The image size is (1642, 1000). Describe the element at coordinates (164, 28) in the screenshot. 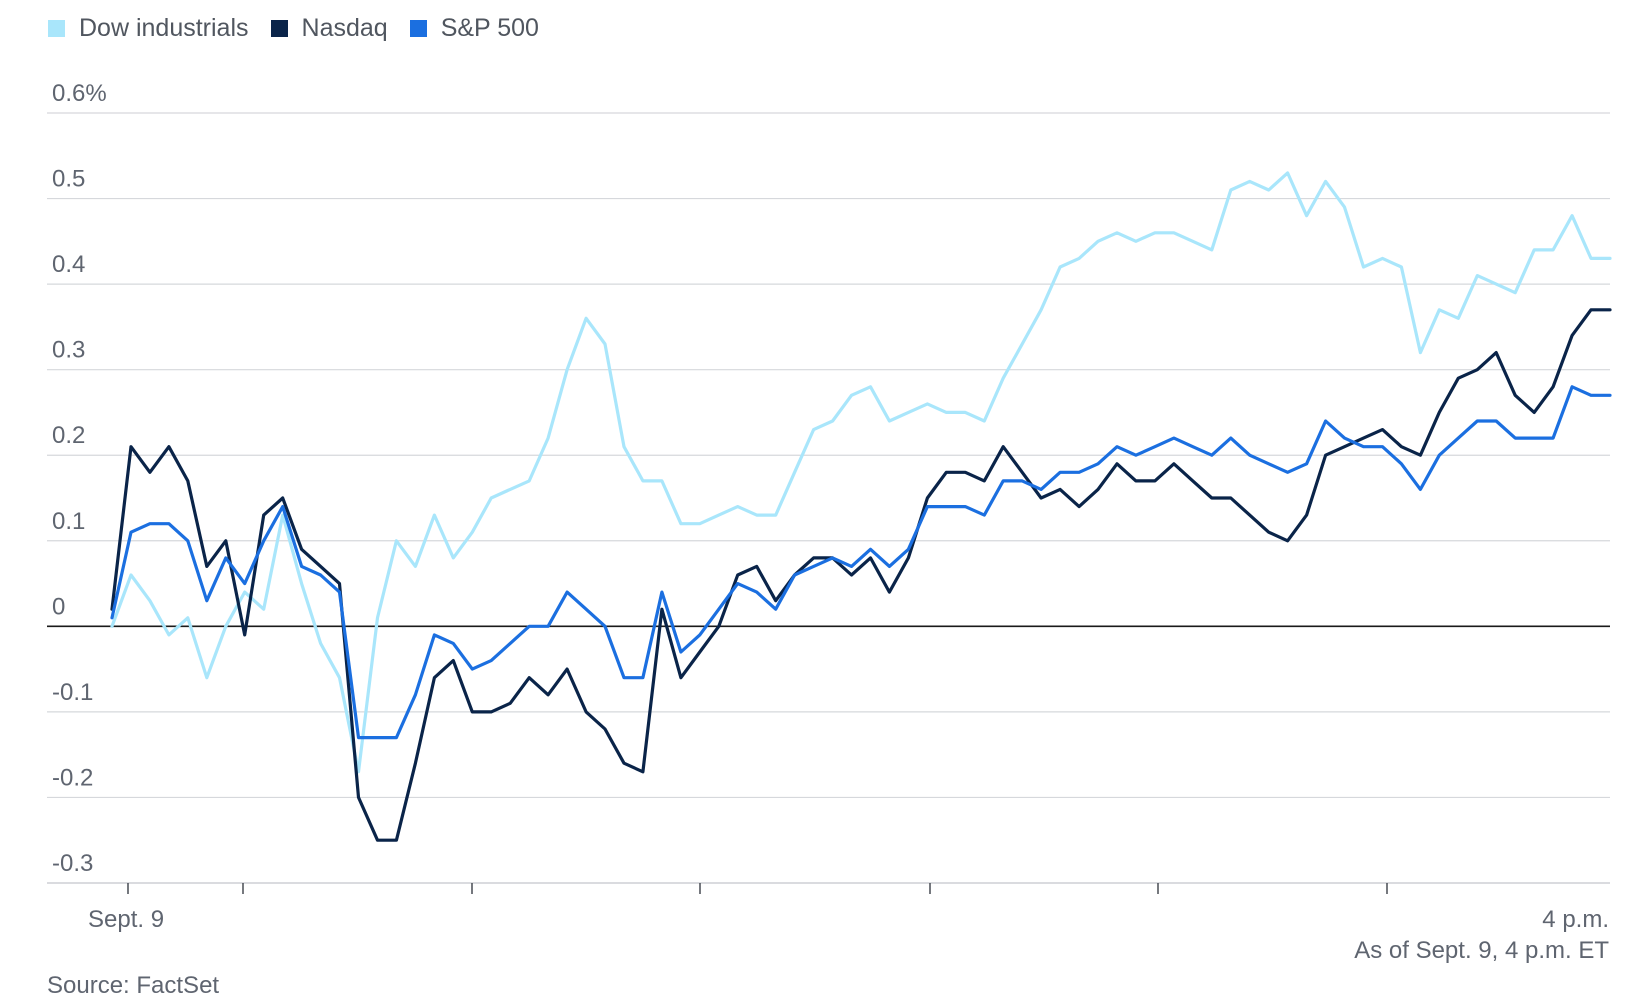

I see `legend-label-dow: Dow industrials` at that location.